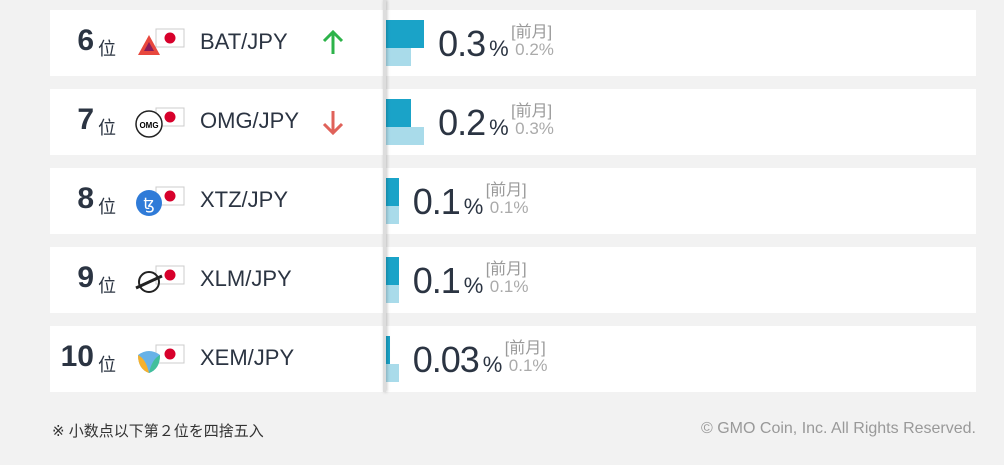 Image resolution: width=1004 pixels, height=465 pixels. I want to click on ranking-row: 8 位 ꜩ XTZ/JPY 0.1% [前月] 0.1%, so click(513, 201).